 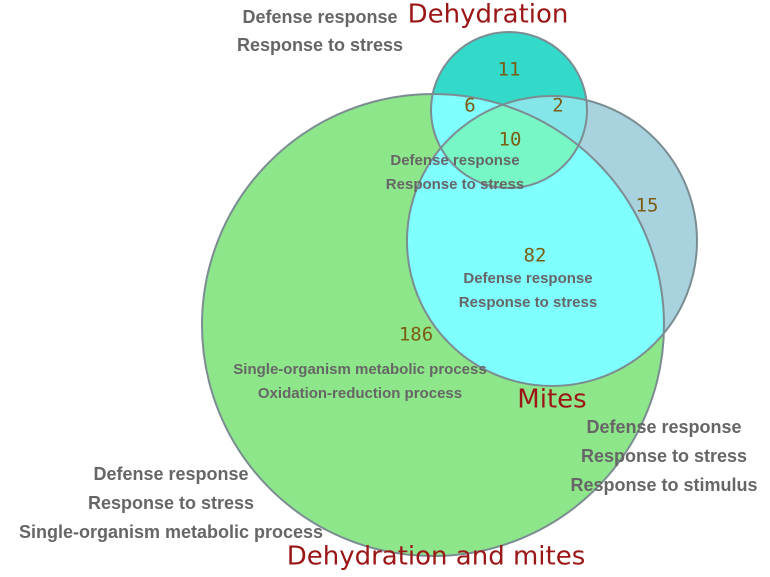 I want to click on region-count: 82, so click(x=535, y=256).